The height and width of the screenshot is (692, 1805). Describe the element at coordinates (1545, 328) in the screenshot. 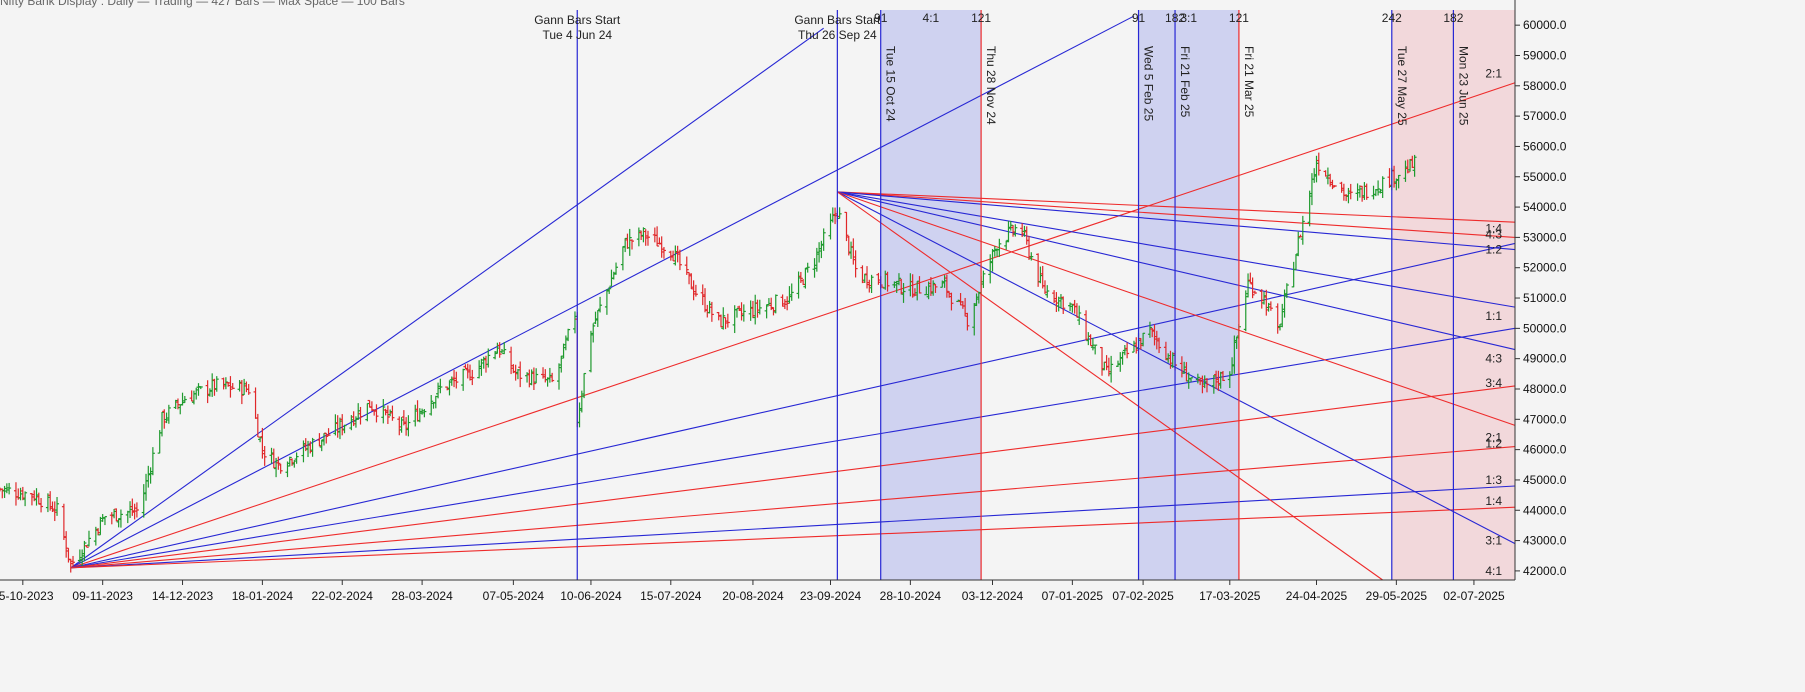

I see `y-tick-label: 50000.0` at that location.